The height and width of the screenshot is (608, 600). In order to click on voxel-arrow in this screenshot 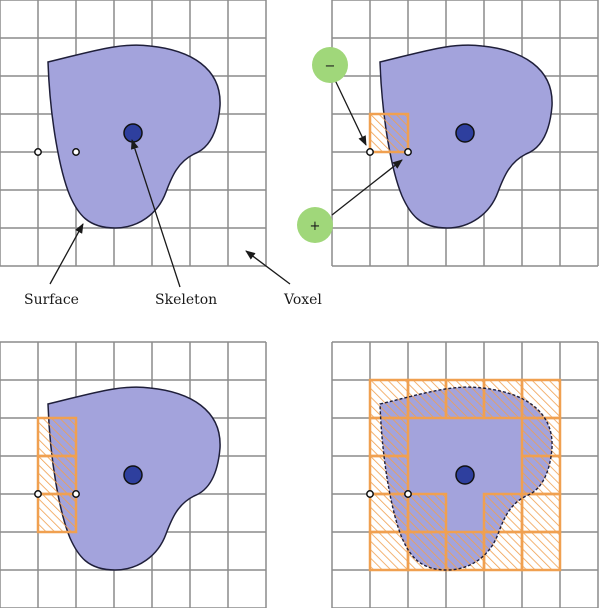, I will do `click(268, 267)`.